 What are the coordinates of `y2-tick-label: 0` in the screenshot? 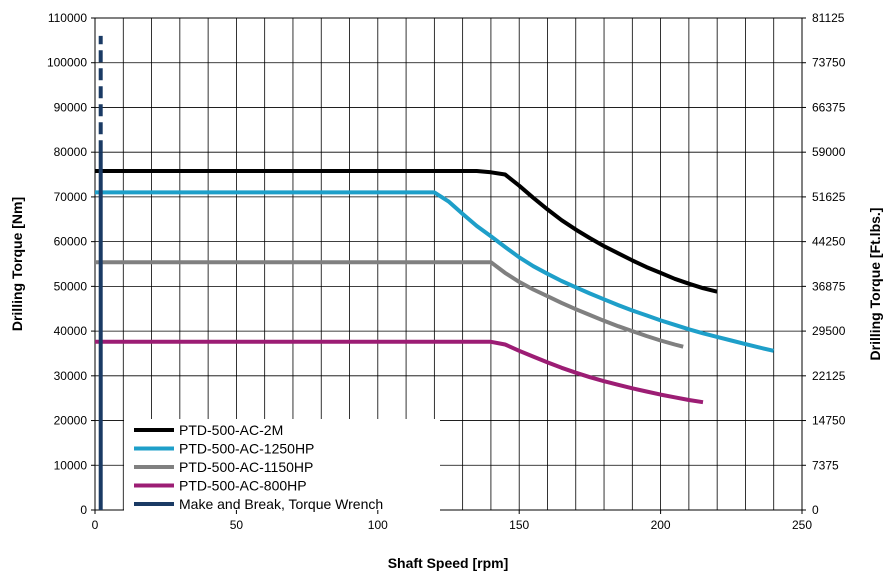 It's located at (815, 510).